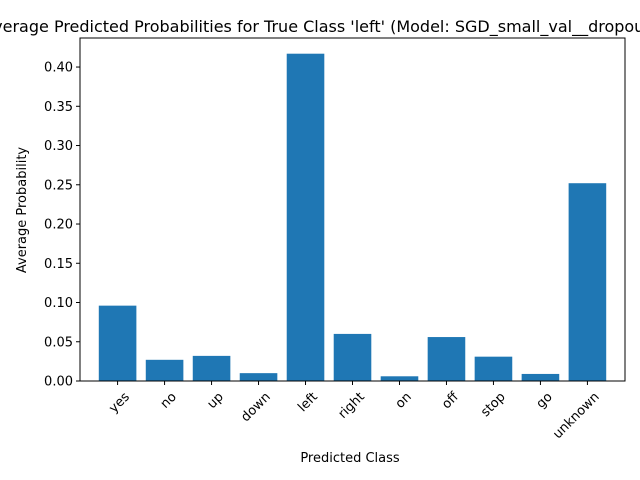 The height and width of the screenshot is (480, 640). I want to click on bar-unknown, so click(587, 282).